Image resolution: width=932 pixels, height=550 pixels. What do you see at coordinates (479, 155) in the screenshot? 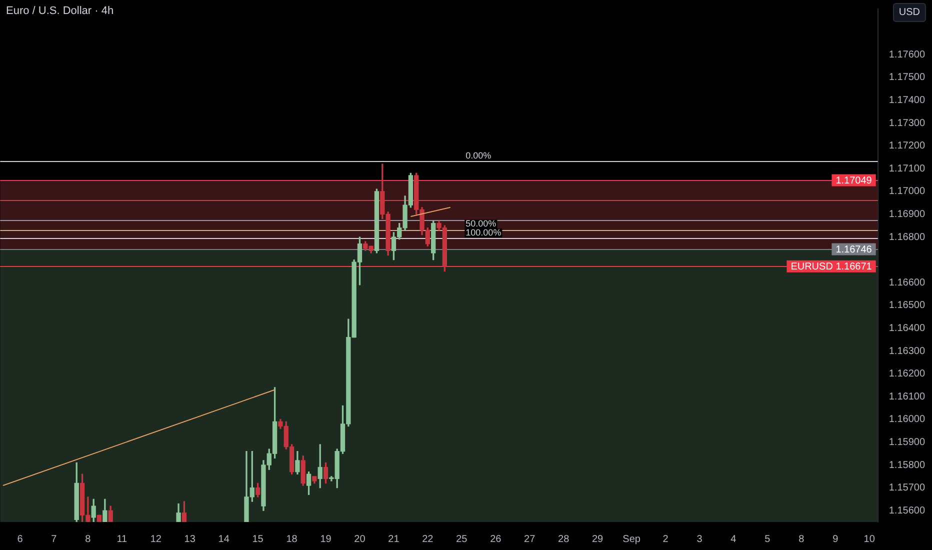
I see `annotation: 0.00%` at bounding box center [479, 155].